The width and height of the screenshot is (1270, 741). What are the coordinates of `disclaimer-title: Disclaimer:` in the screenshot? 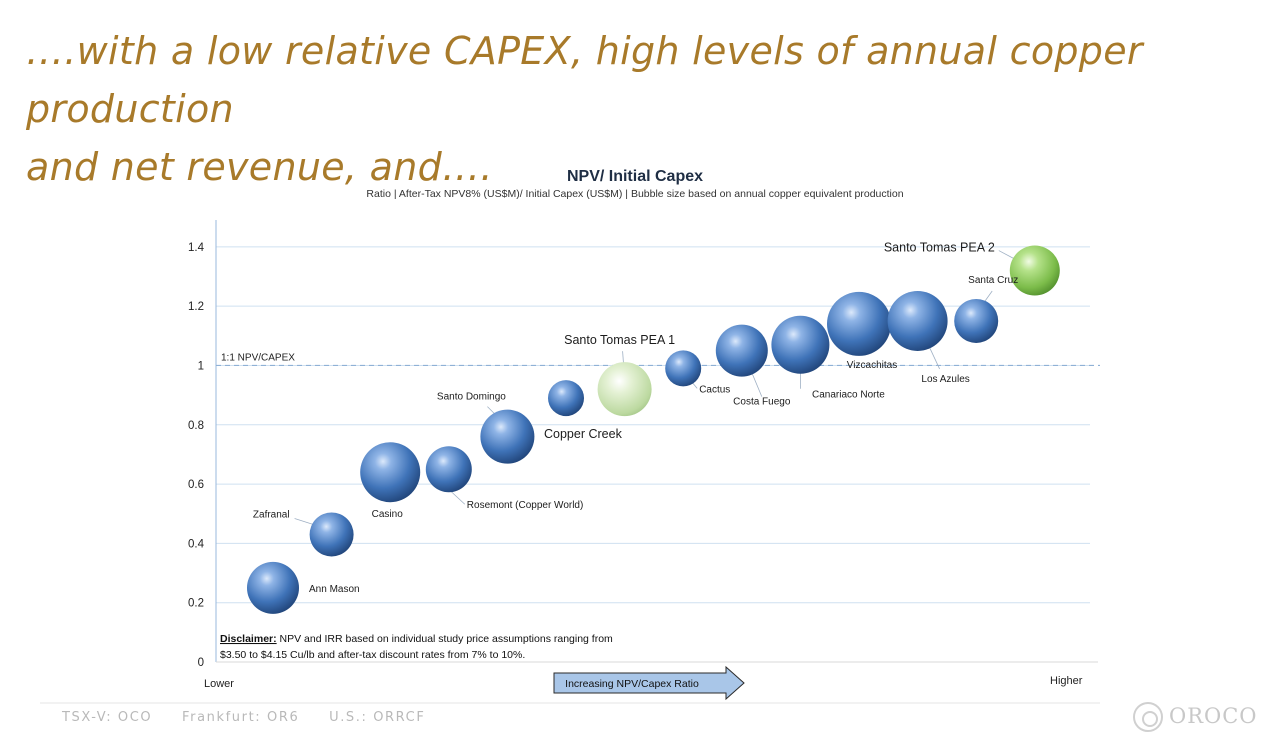 It's located at (248, 639).